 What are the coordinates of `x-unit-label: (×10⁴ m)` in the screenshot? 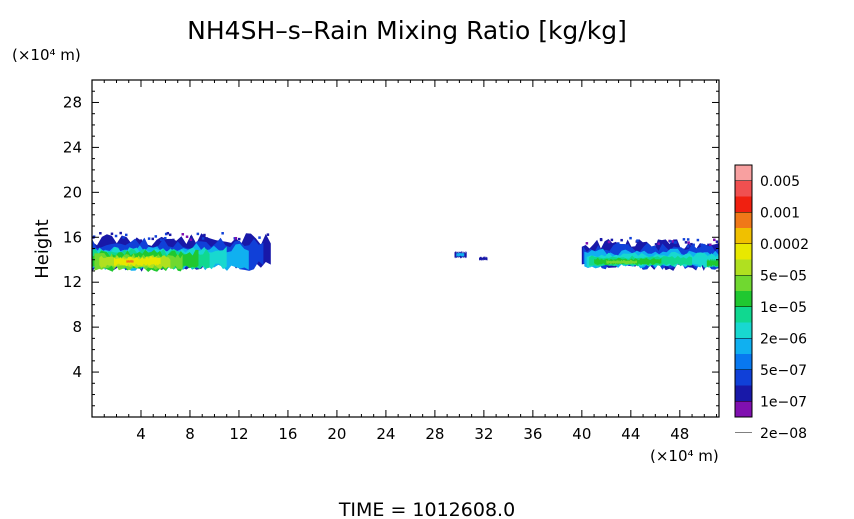 It's located at (684, 456).